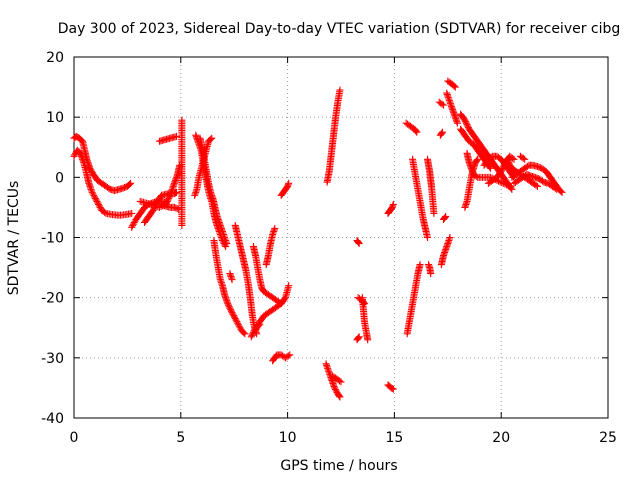  I want to click on x-axis-label: GPS time / hours, so click(338, 466).